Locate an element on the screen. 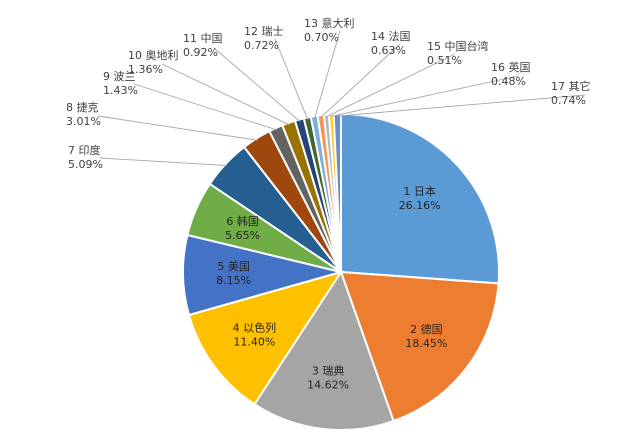 The image size is (624, 440). slice-name-label-14: 14 法国 is located at coordinates (391, 36).